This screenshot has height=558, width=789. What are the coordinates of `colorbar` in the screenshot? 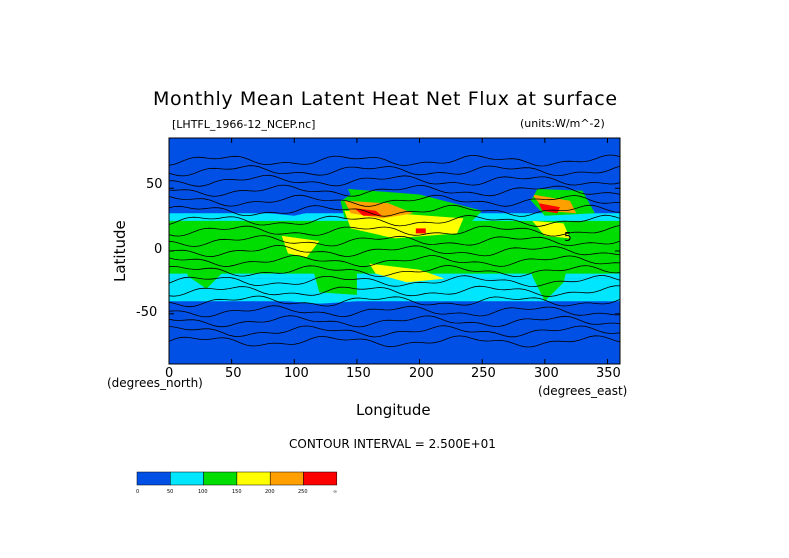 It's located at (237, 478).